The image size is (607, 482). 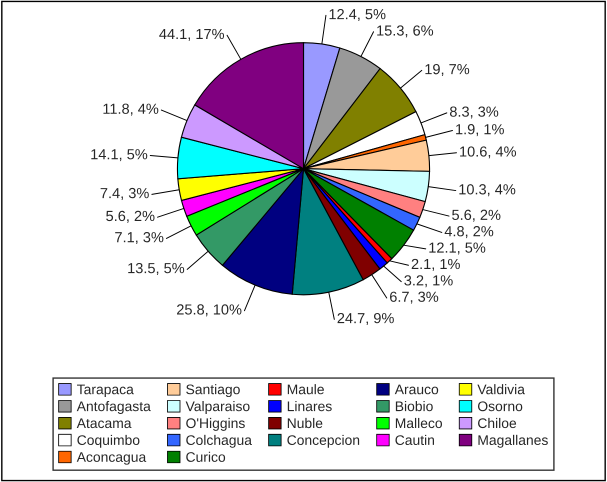 I want to click on data-label: 12.1, 5%, so click(x=457, y=248).